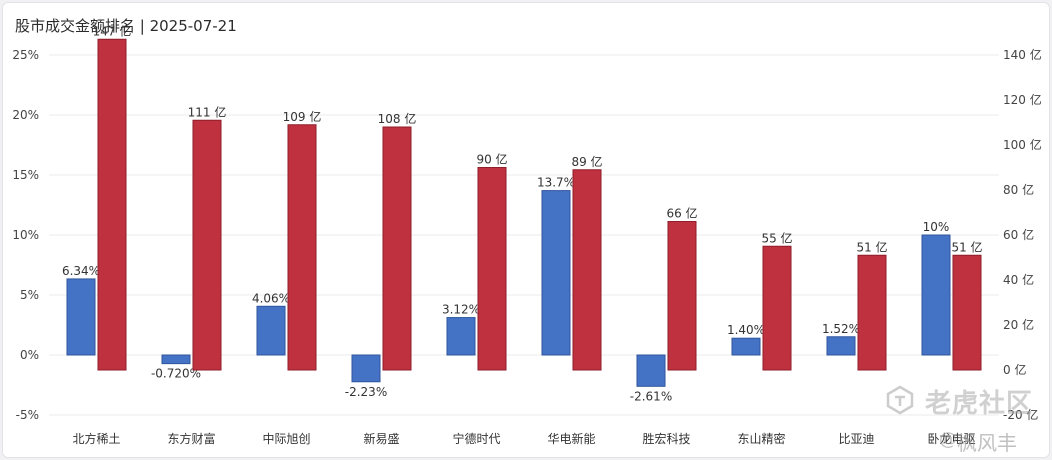 The image size is (1052, 460). I want to click on y-left-tick-label: 0%, so click(29, 355).